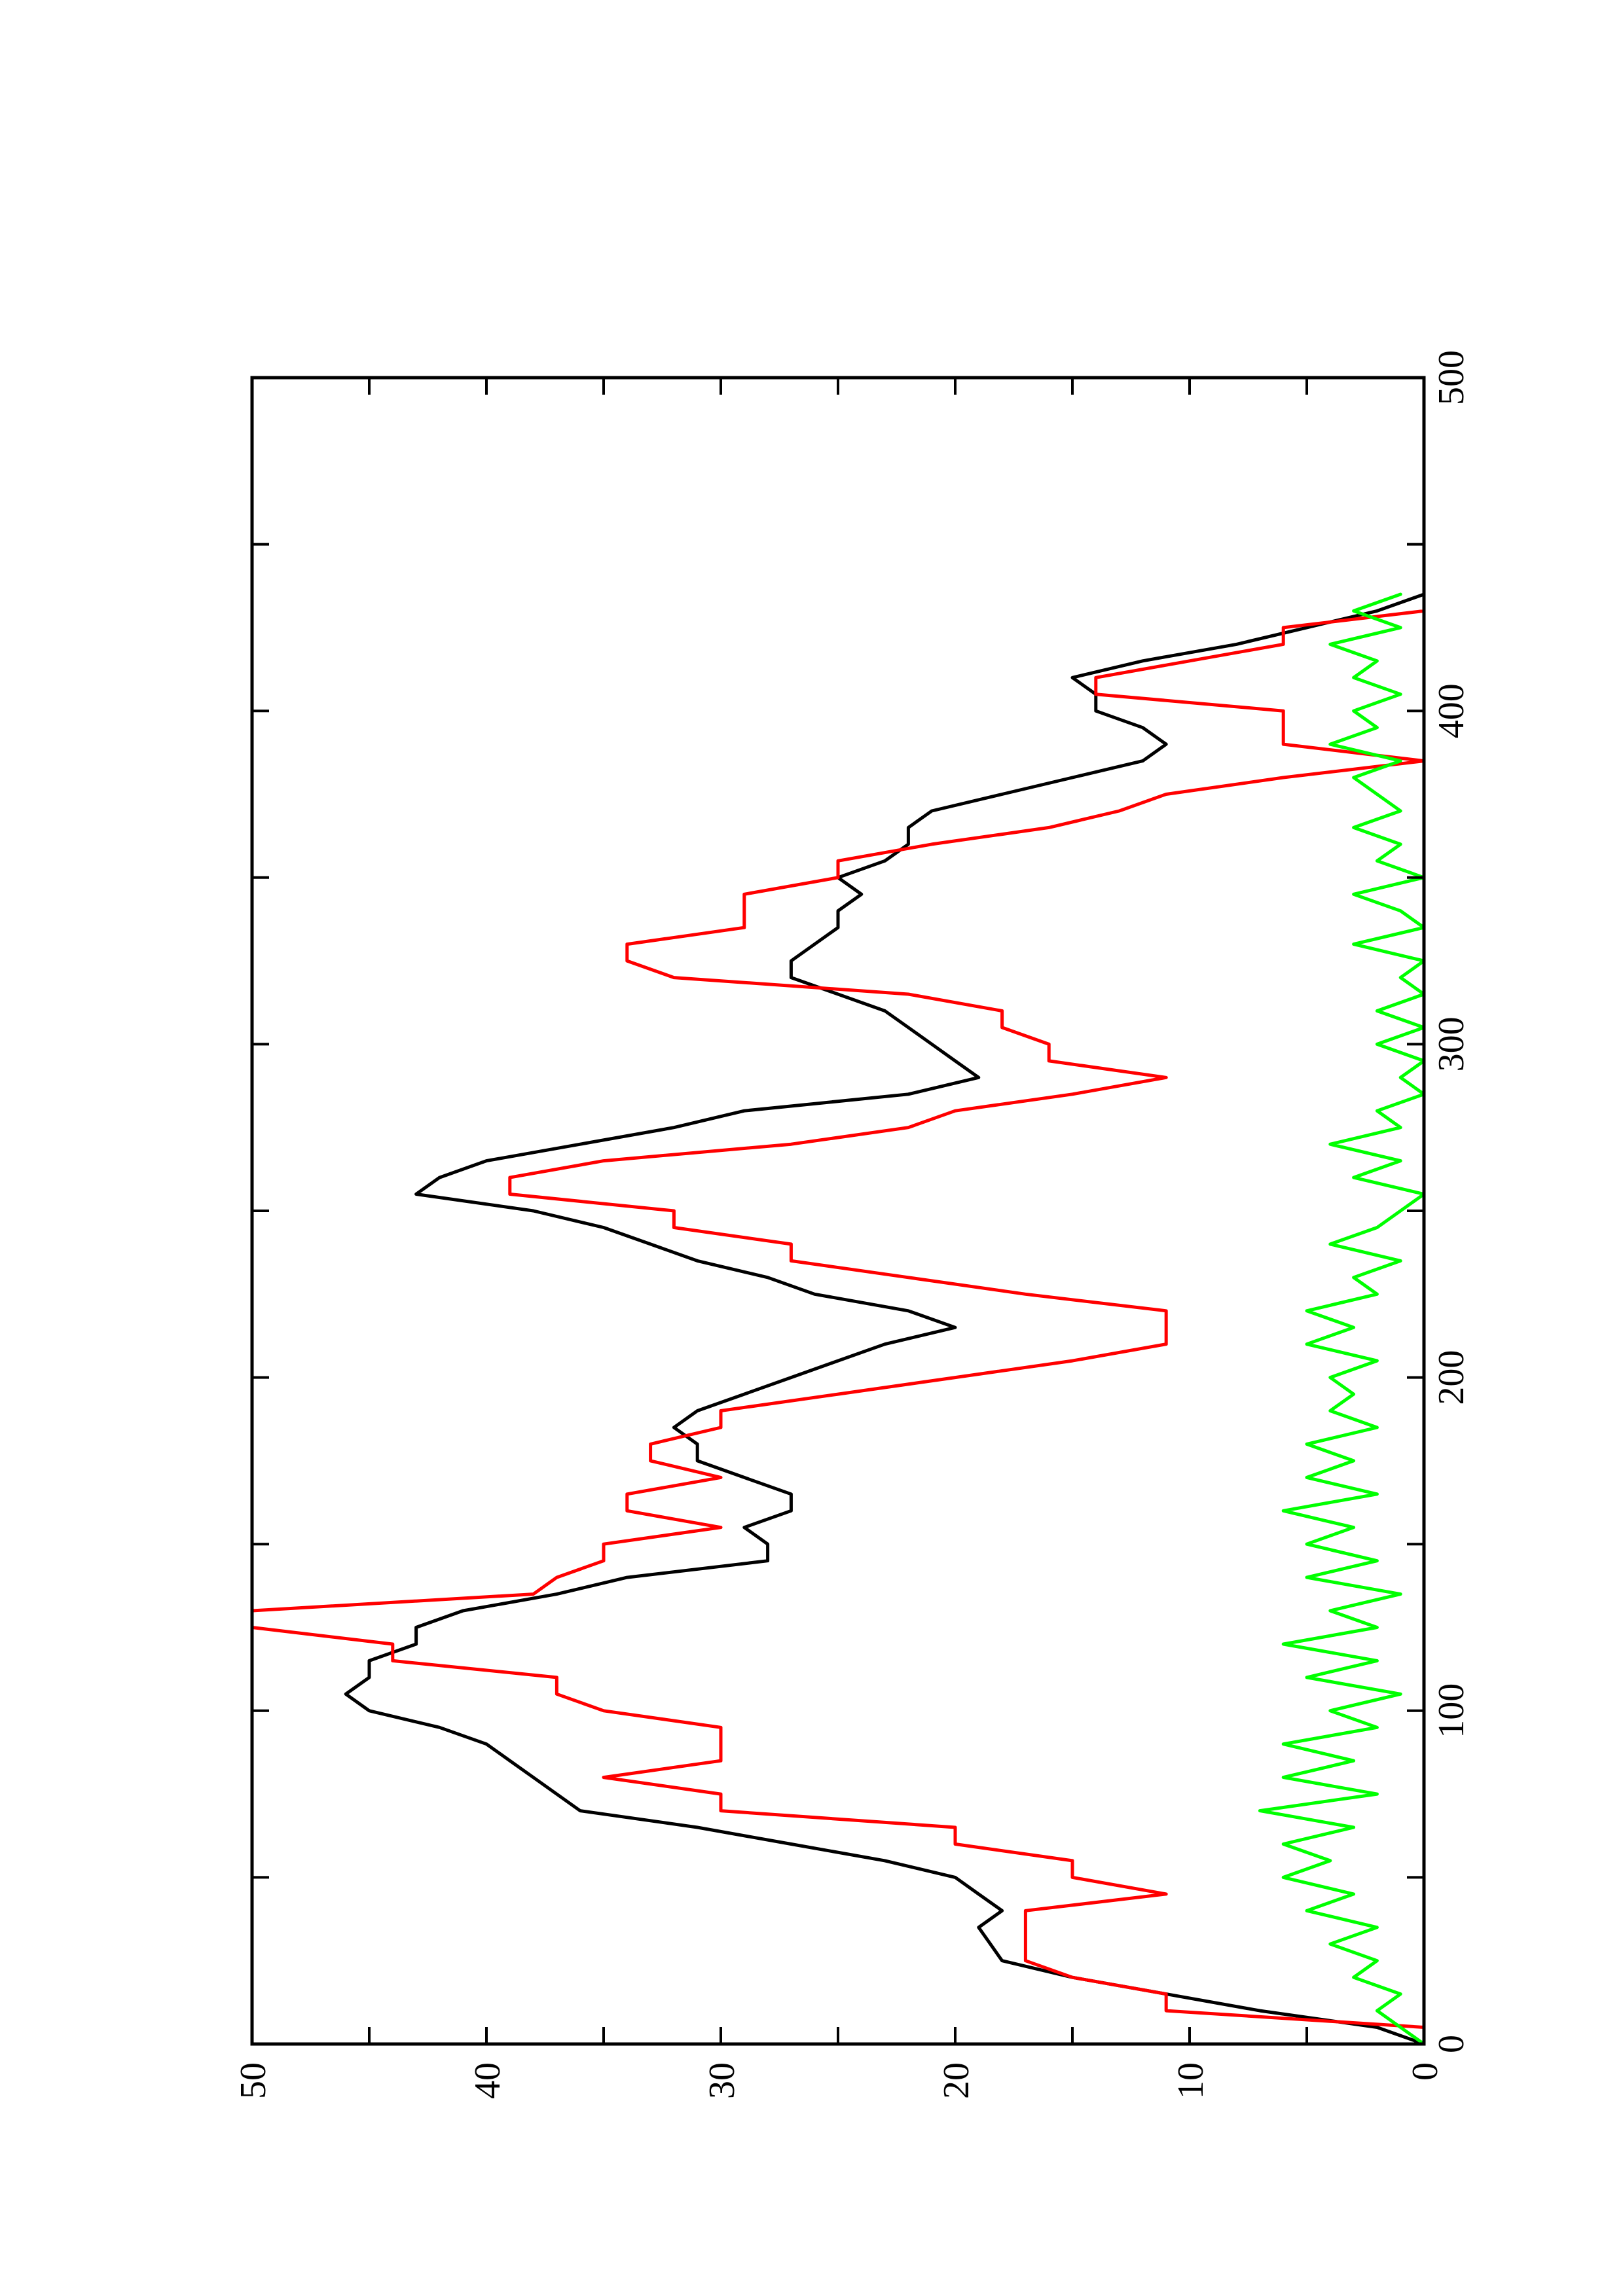 The width and height of the screenshot is (1623, 2296). I want to click on y-tick-label: 0, so click(1425, 2071).